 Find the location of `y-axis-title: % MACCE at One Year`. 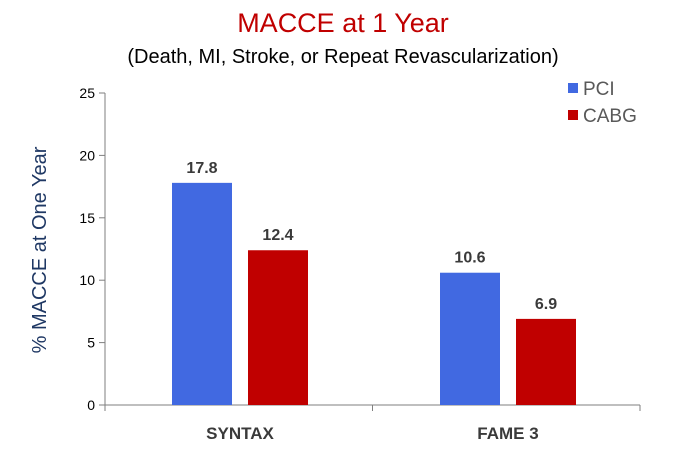

y-axis-title: % MACCE at One Year is located at coordinates (40, 249).